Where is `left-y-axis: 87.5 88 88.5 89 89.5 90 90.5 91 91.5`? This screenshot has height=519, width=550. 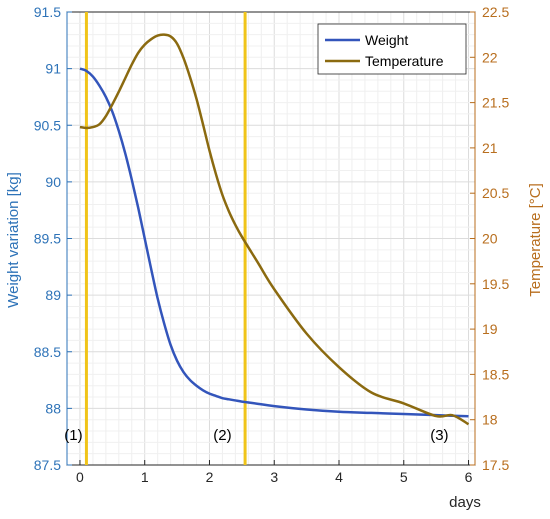
left-y-axis: 87.5 88 88.5 89 89.5 90 90.5 91 91.5 is located at coordinates (53, 238).